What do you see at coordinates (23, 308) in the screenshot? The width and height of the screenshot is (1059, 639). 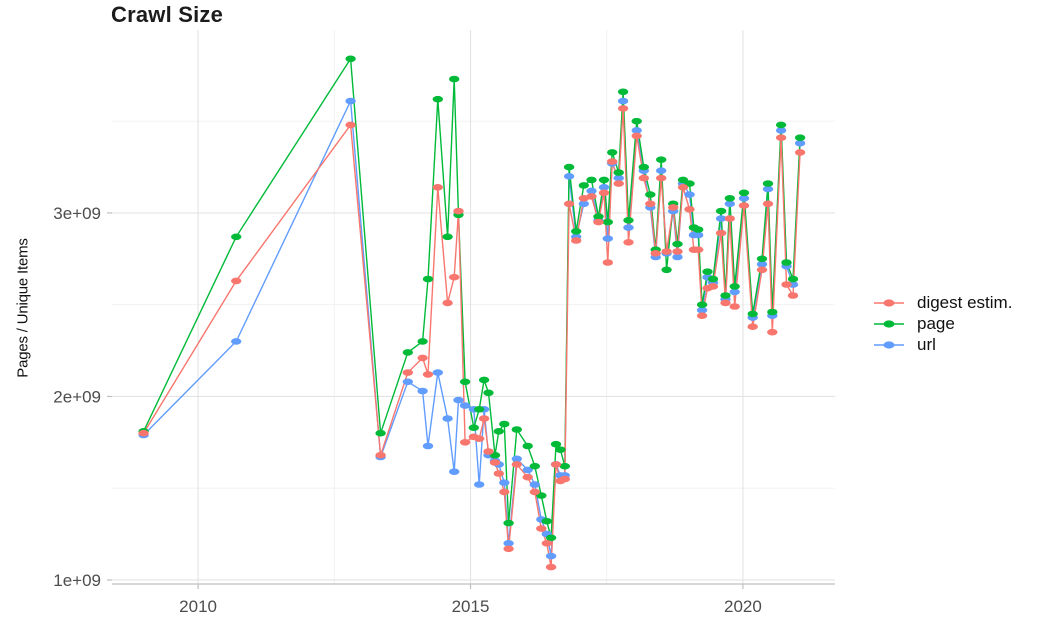 I see `y-axis-title: Pages / Unique Items` at bounding box center [23, 308].